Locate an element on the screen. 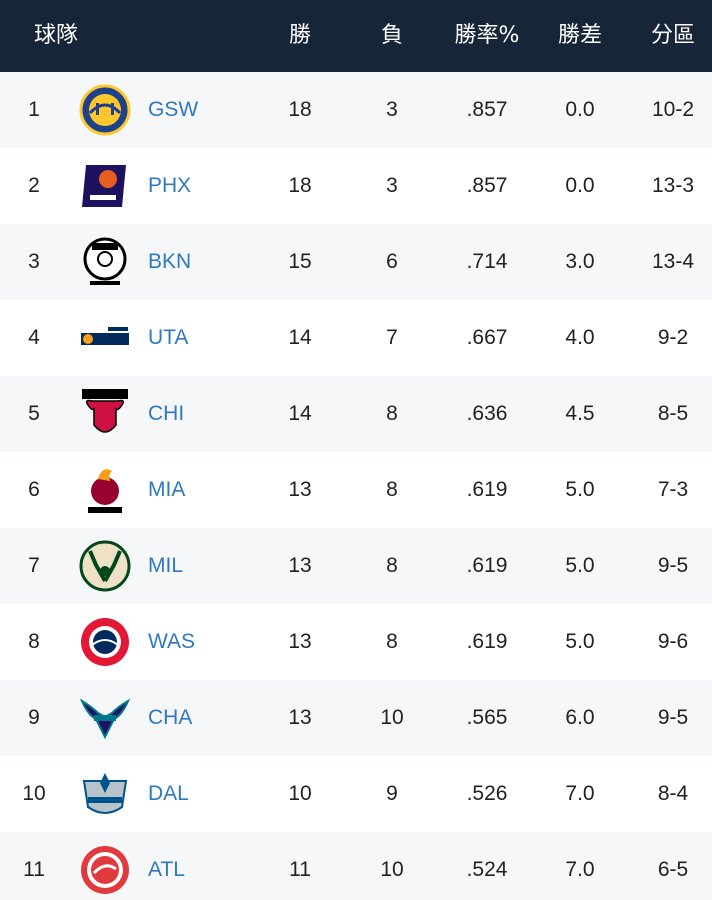  team-abbr-link: UTA is located at coordinates (168, 337).